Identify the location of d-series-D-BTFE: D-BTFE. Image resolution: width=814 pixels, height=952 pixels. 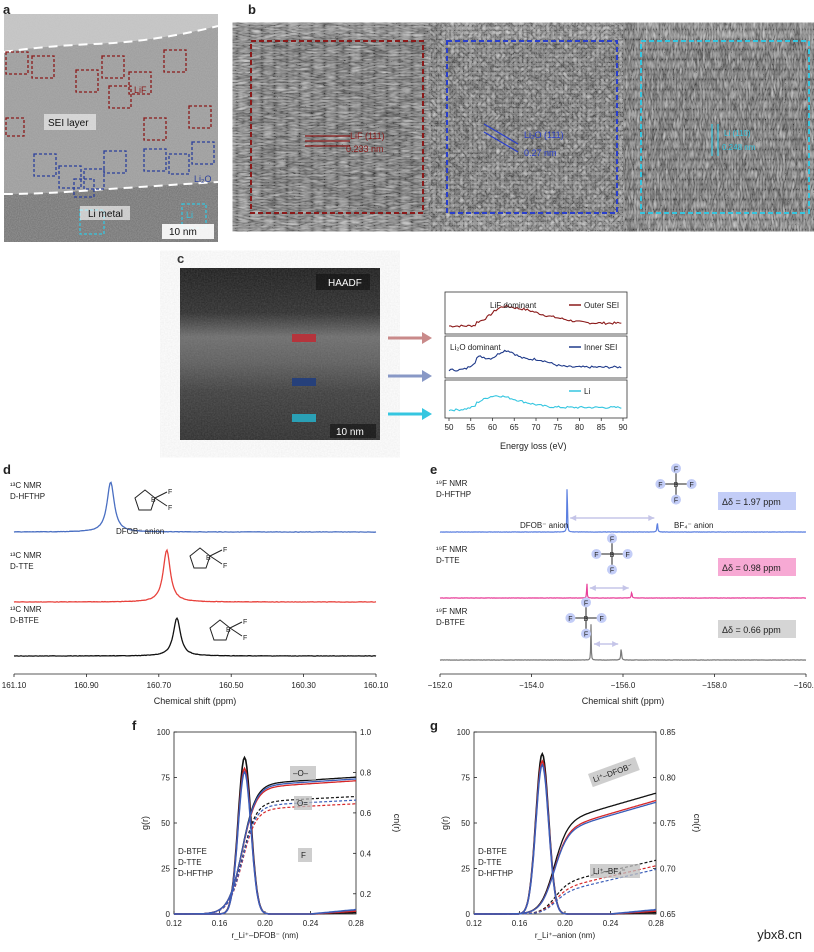
(24, 620).